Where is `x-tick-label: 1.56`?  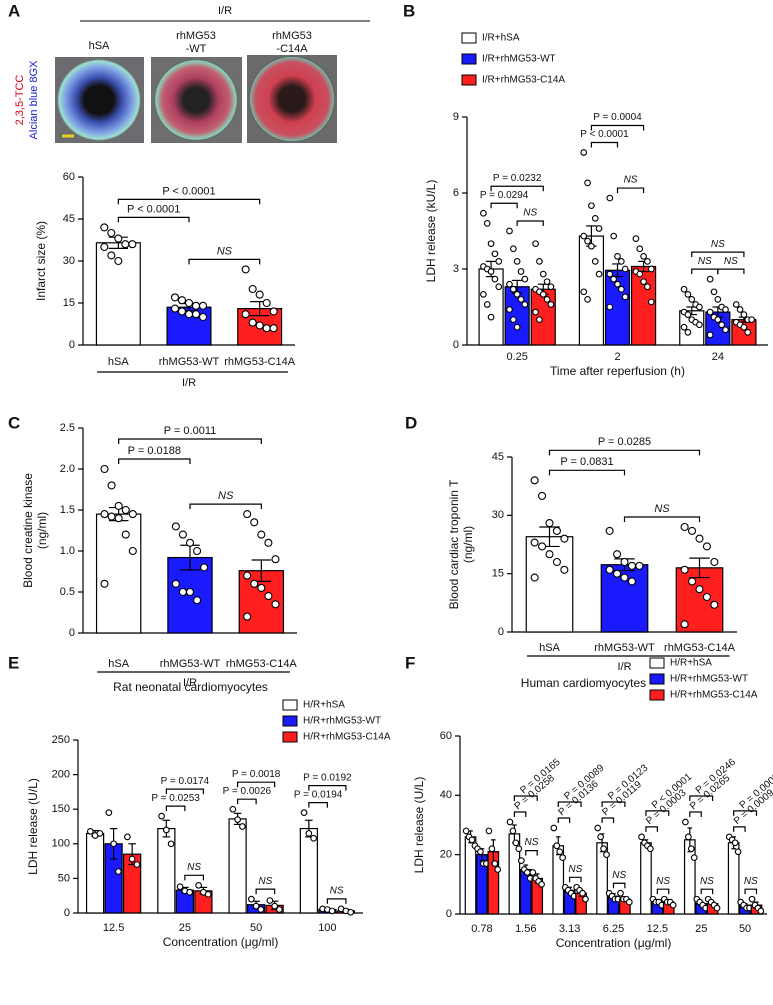 x-tick-label: 1.56 is located at coordinates (525, 929).